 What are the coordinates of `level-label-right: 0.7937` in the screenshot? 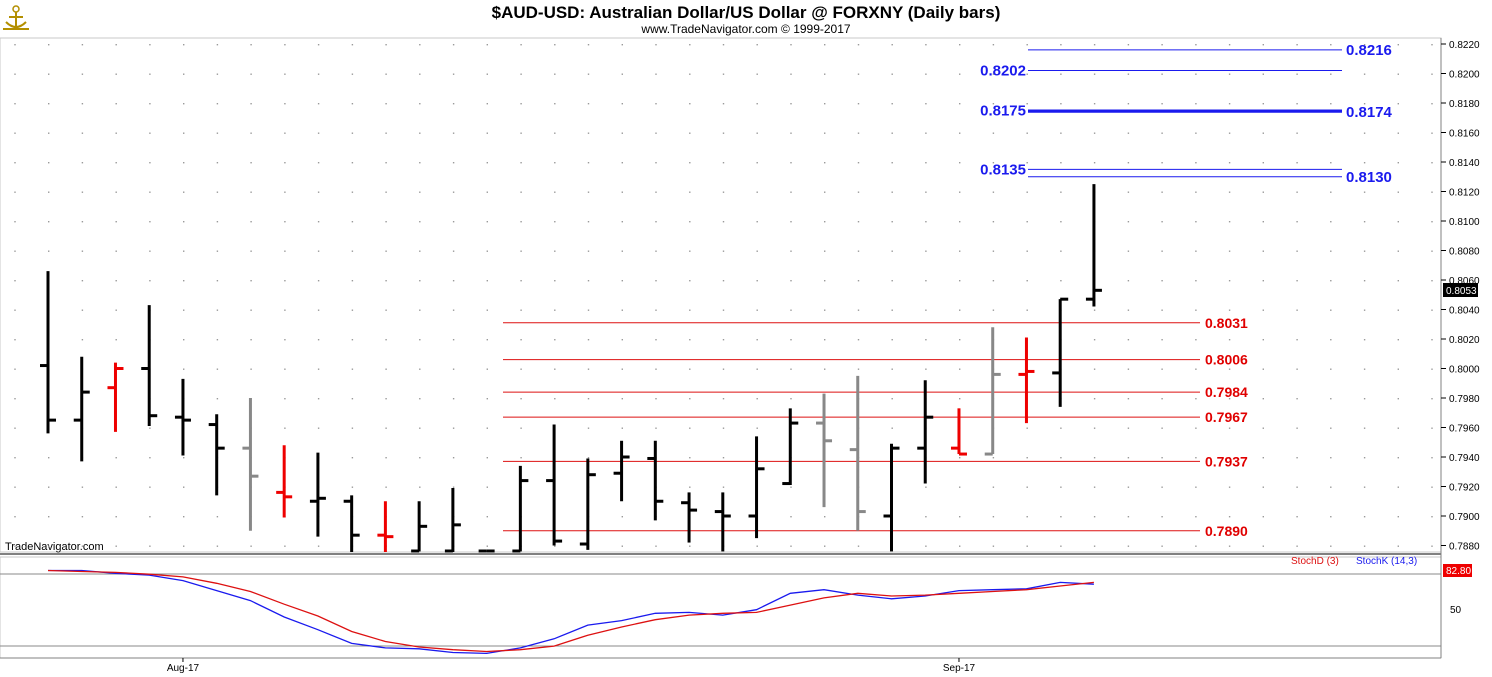 It's located at (1226, 461).